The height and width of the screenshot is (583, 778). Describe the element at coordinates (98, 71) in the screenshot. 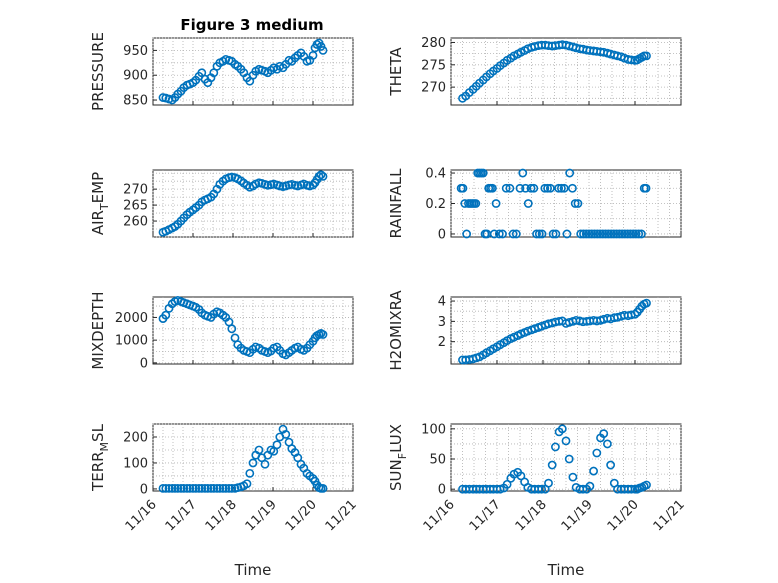

I see `y-axis-label: PRESSURE` at that location.